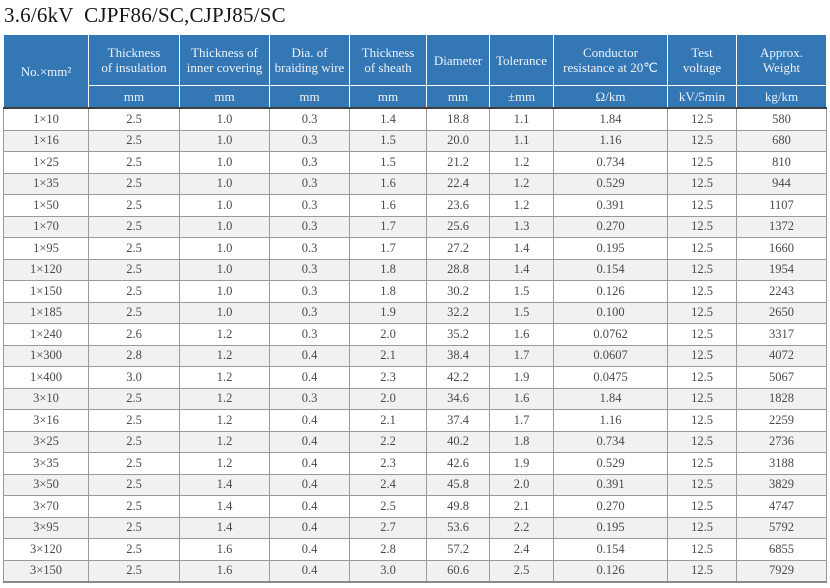  Describe the element at coordinates (610, 269) in the screenshot. I see `table-cell-resistance: 0.154` at that location.